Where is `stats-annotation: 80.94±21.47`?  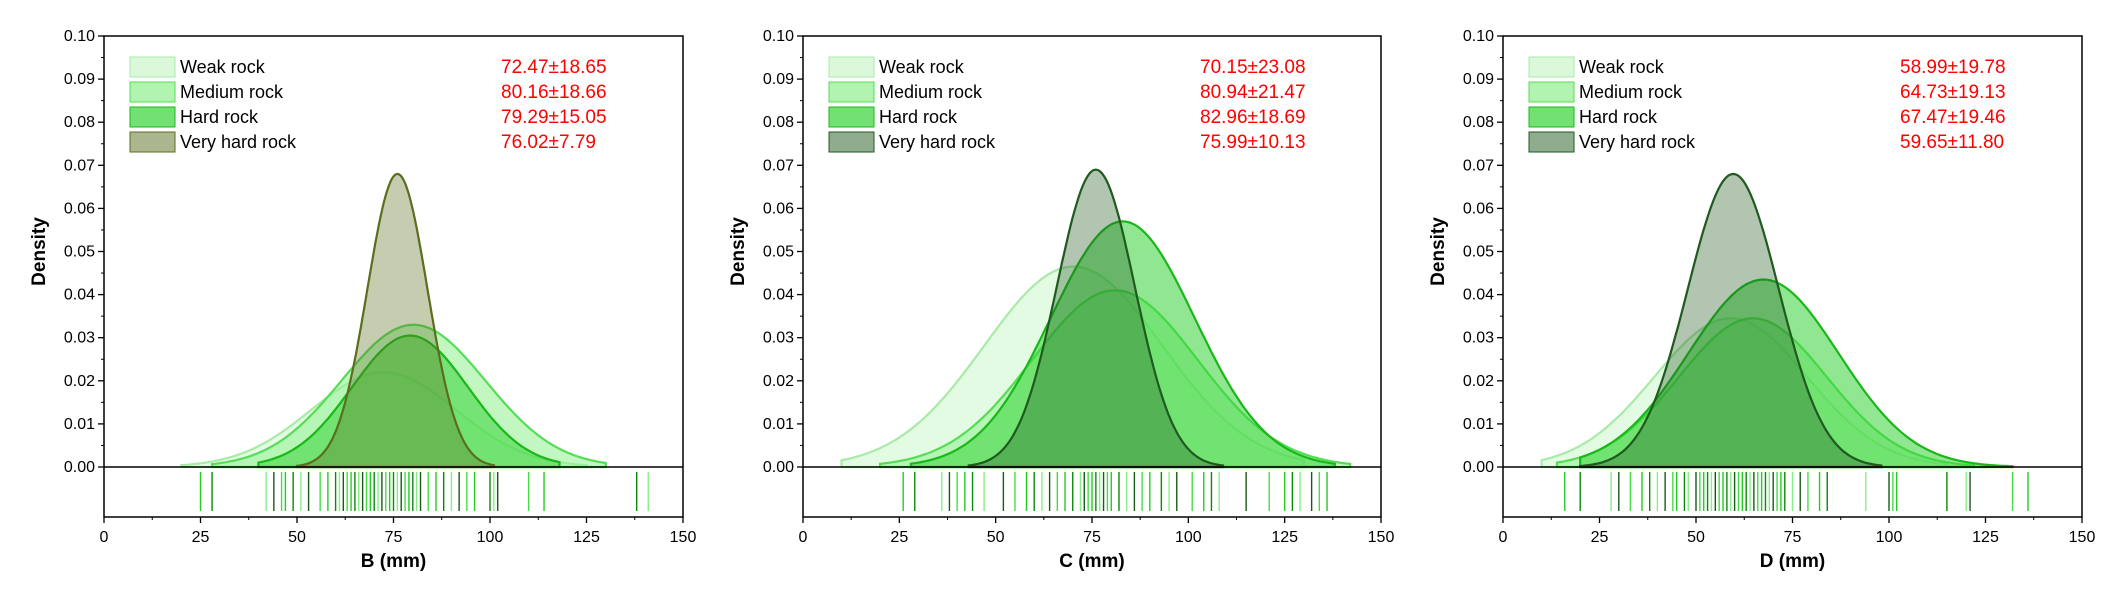 stats-annotation: 80.94±21.47 is located at coordinates (1253, 92).